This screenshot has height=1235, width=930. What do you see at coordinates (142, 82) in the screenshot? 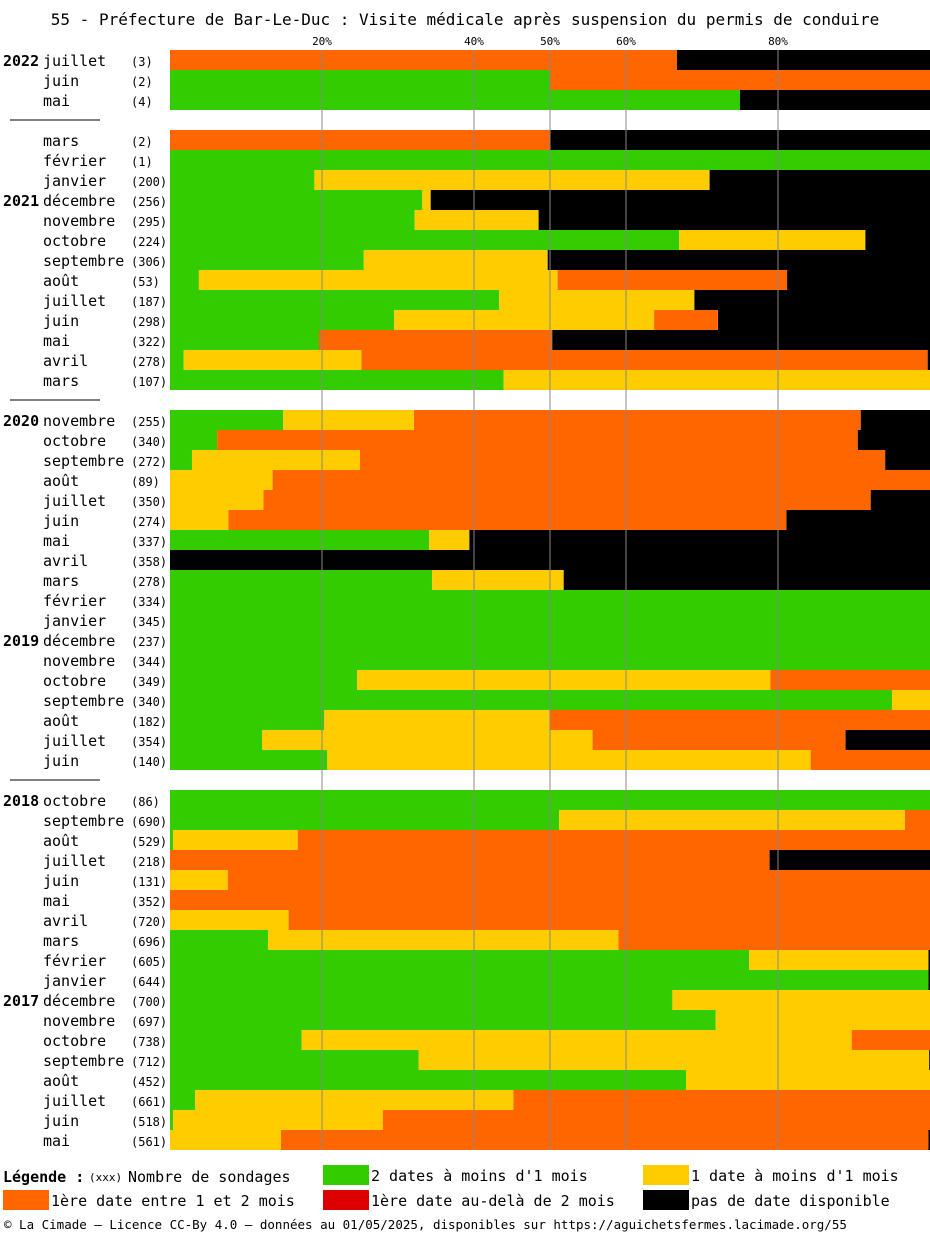
I see `count-label: (2)` at bounding box center [142, 82].